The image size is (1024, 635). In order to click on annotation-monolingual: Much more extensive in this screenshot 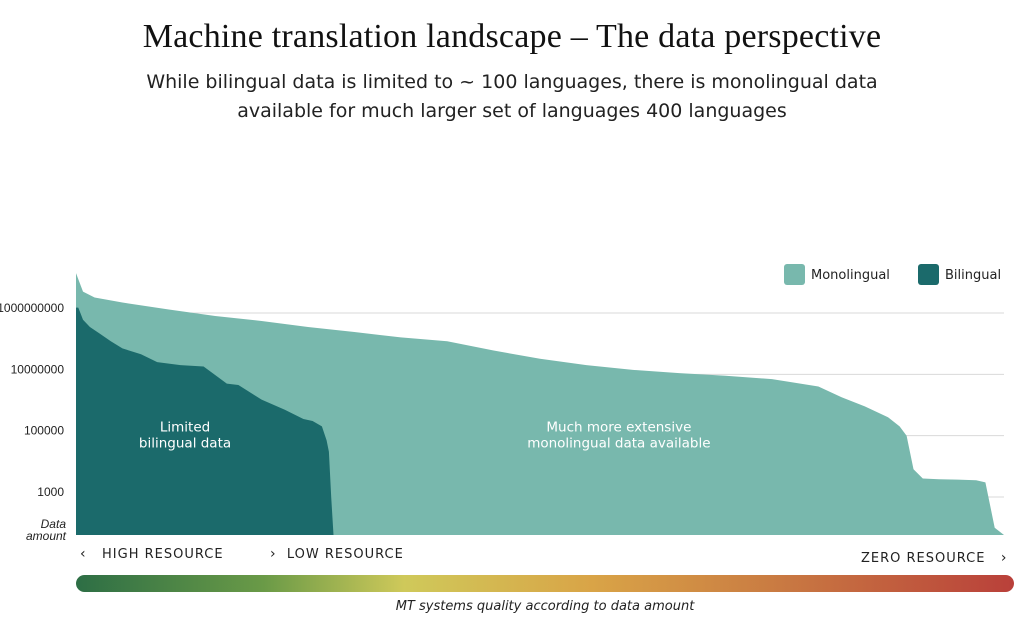, I will do `click(618, 428)`.